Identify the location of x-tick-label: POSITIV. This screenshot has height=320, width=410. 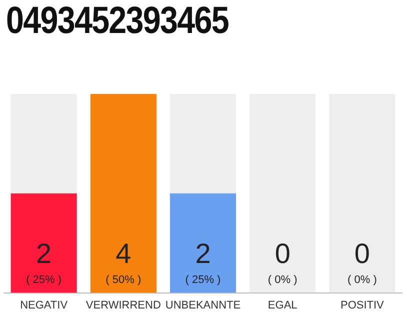
(362, 305).